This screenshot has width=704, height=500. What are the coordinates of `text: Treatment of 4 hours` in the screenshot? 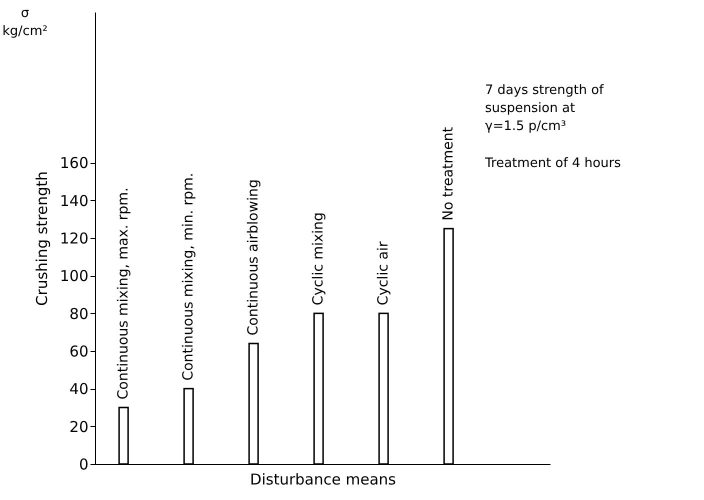 It's located at (553, 163).